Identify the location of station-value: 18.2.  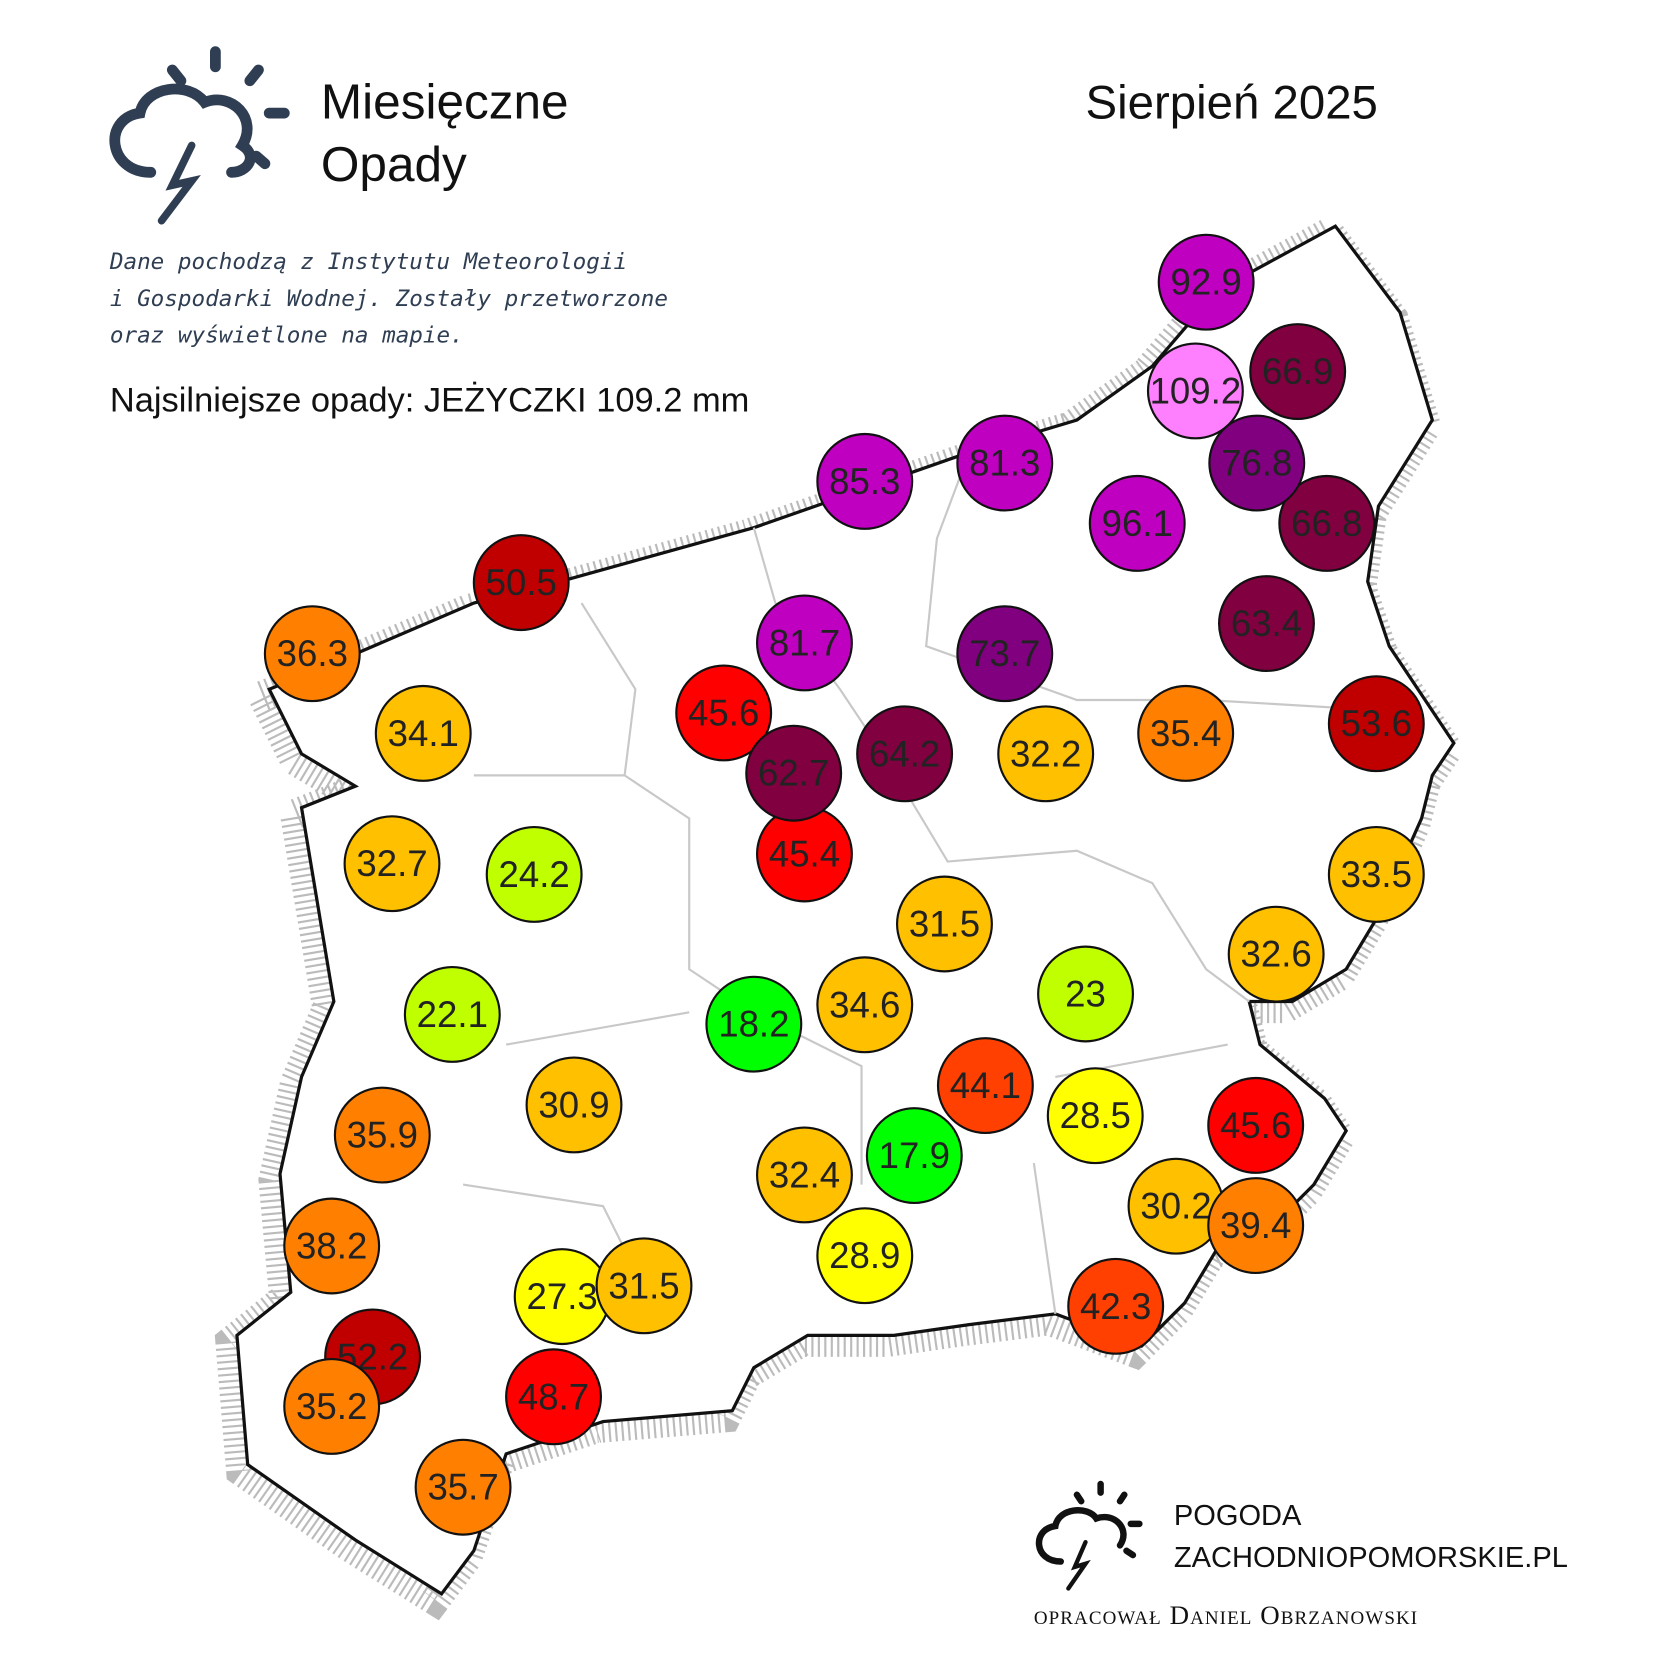
(753, 1024).